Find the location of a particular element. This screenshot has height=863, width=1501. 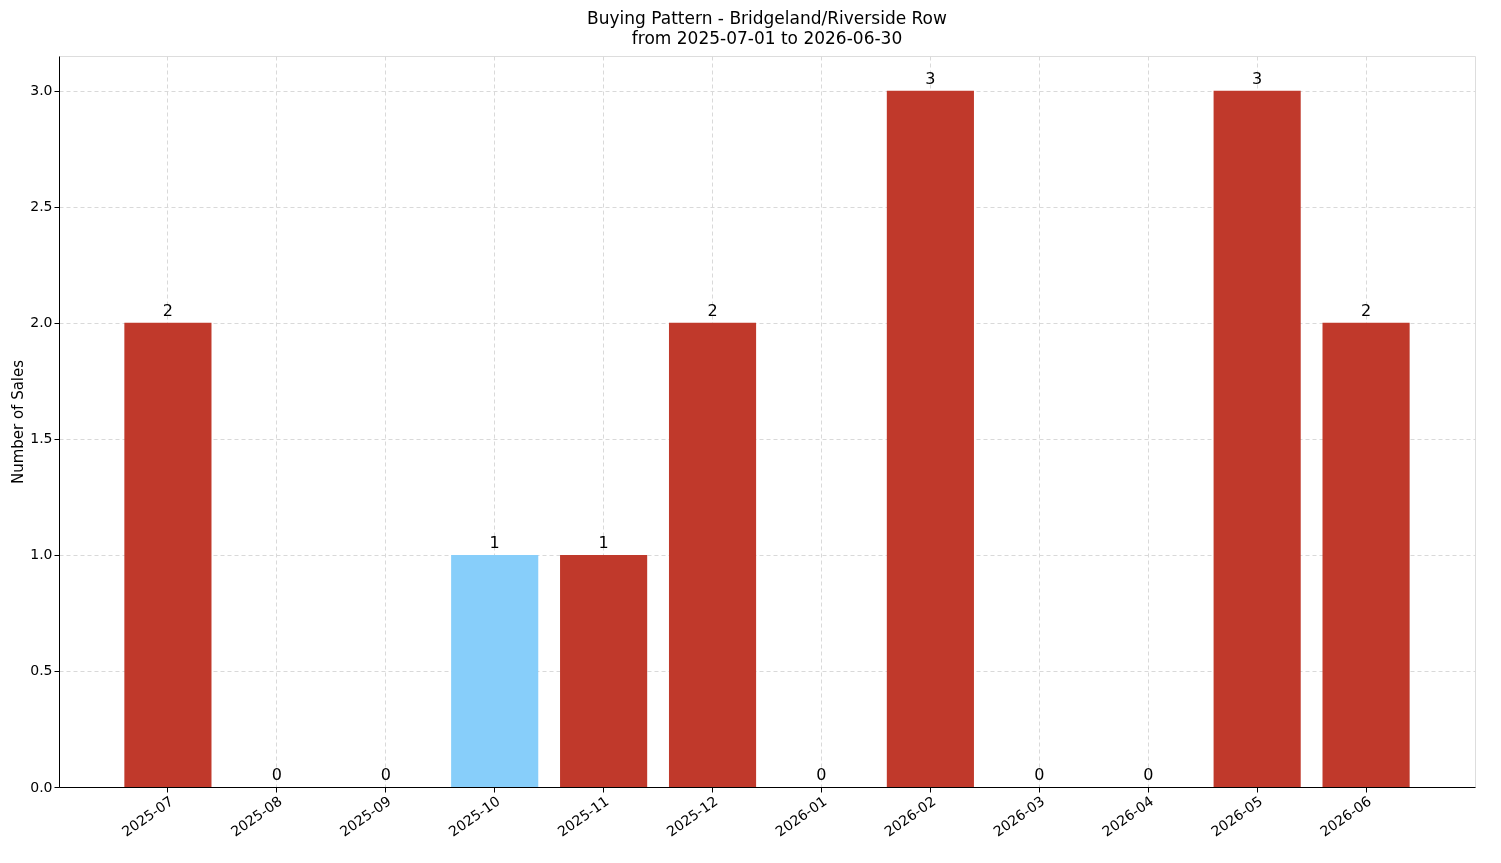

y-tick-label: 0.5 is located at coordinates (41, 670).